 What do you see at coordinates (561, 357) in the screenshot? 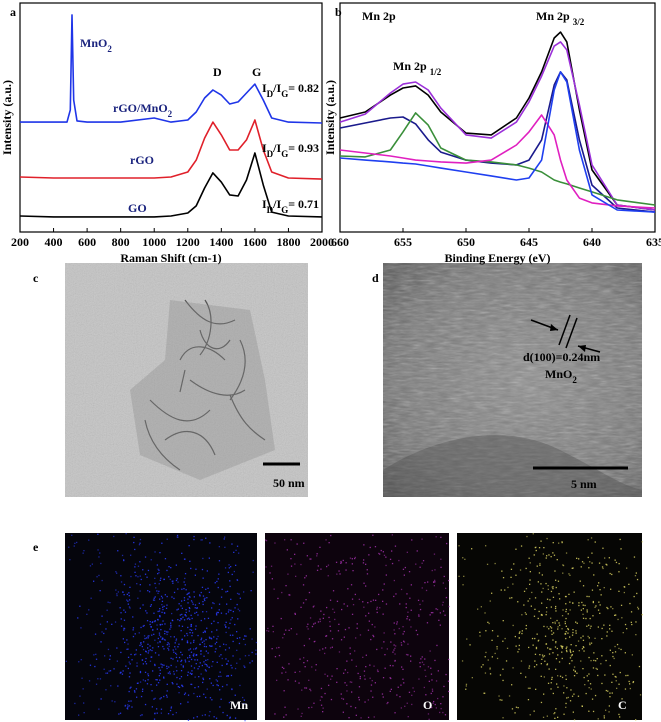
I see `lattice-label: d(100)=0.24nm` at bounding box center [561, 357].